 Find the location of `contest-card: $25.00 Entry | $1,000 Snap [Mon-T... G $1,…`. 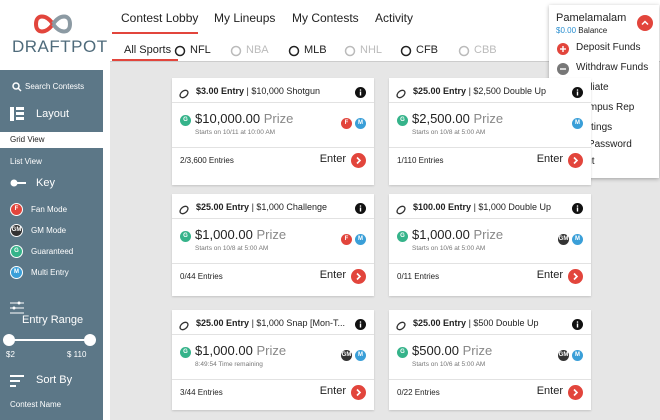

contest-card: $25.00 Entry | $1,000 Snap [Mon-T... G $1,… is located at coordinates (273, 360).